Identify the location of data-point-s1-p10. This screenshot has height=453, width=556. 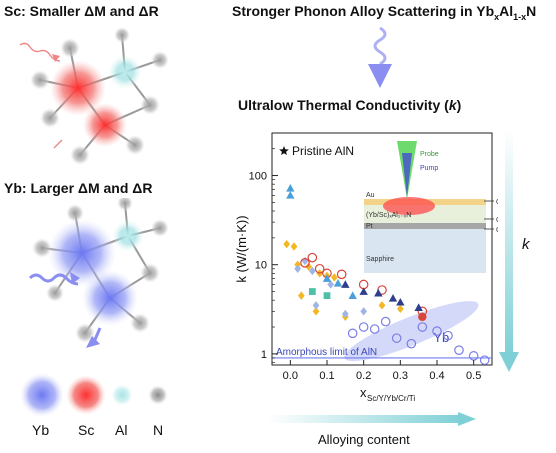
(316, 311).